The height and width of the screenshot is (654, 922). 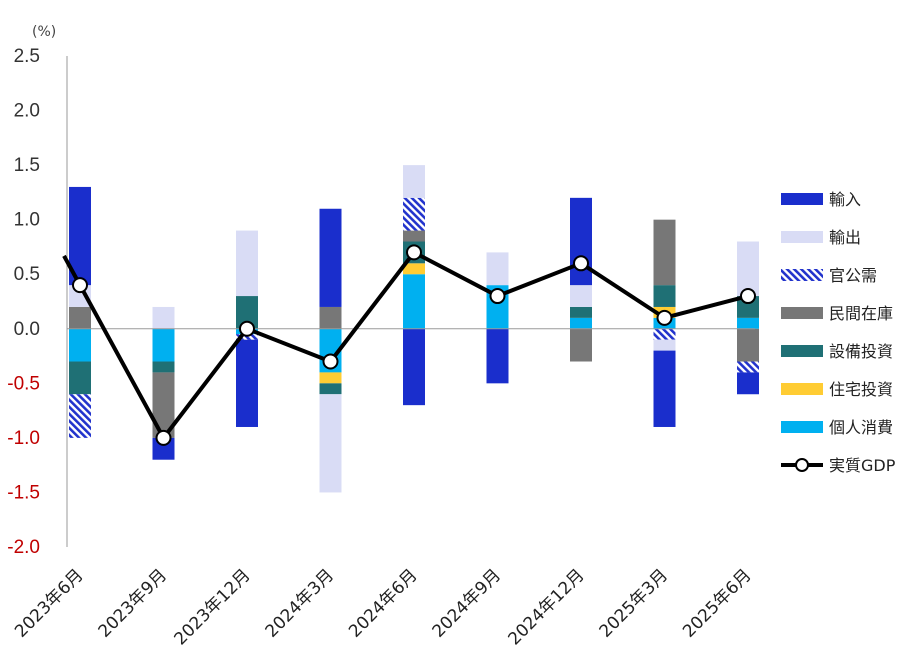 I want to click on legend-label: 輸入, so click(x=845, y=199).